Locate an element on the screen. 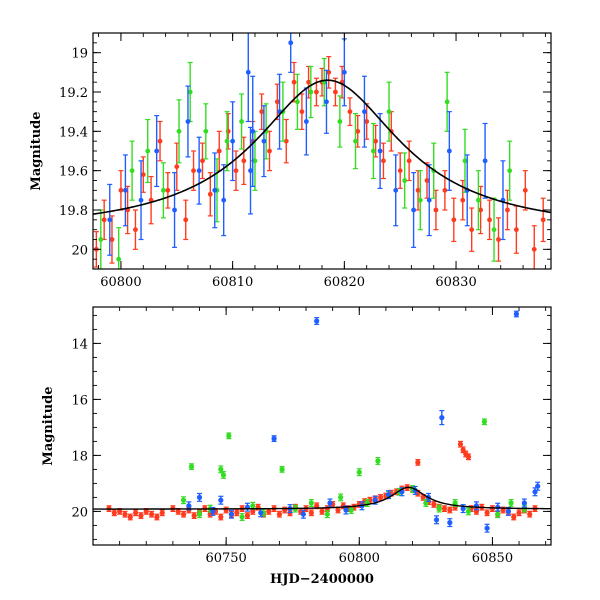  top-y-tick-label: 19 is located at coordinates (79, 54).